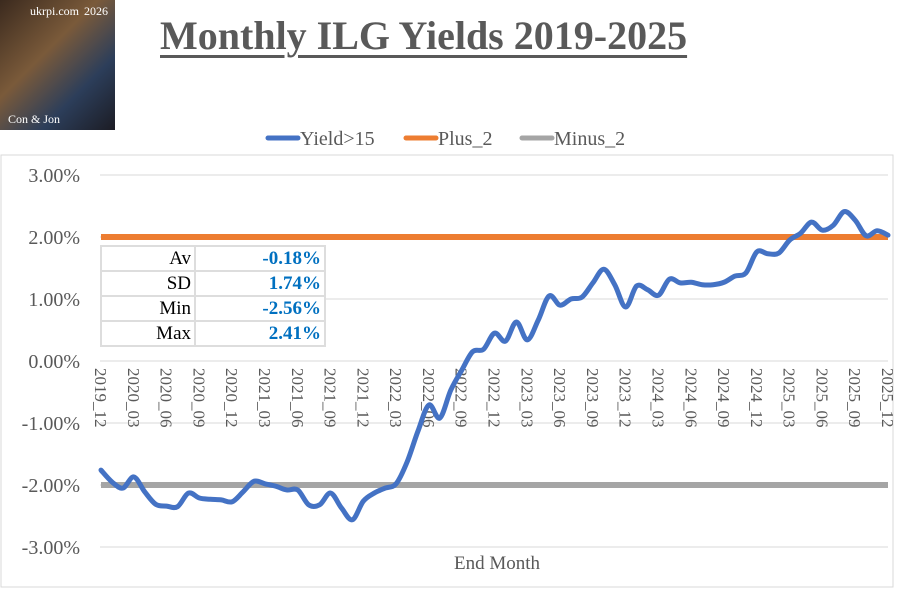  What do you see at coordinates (337, 139) in the screenshot?
I see `legend-label: Yield>15` at bounding box center [337, 139].